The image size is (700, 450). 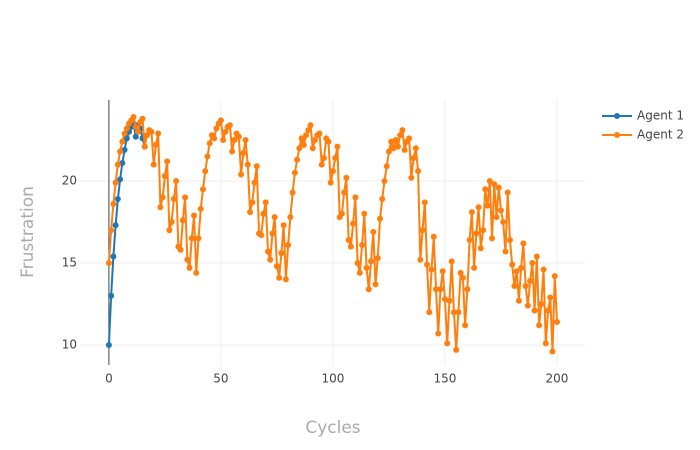 What do you see at coordinates (126, 233) in the screenshot?
I see `series-line` at bounding box center [126, 233].